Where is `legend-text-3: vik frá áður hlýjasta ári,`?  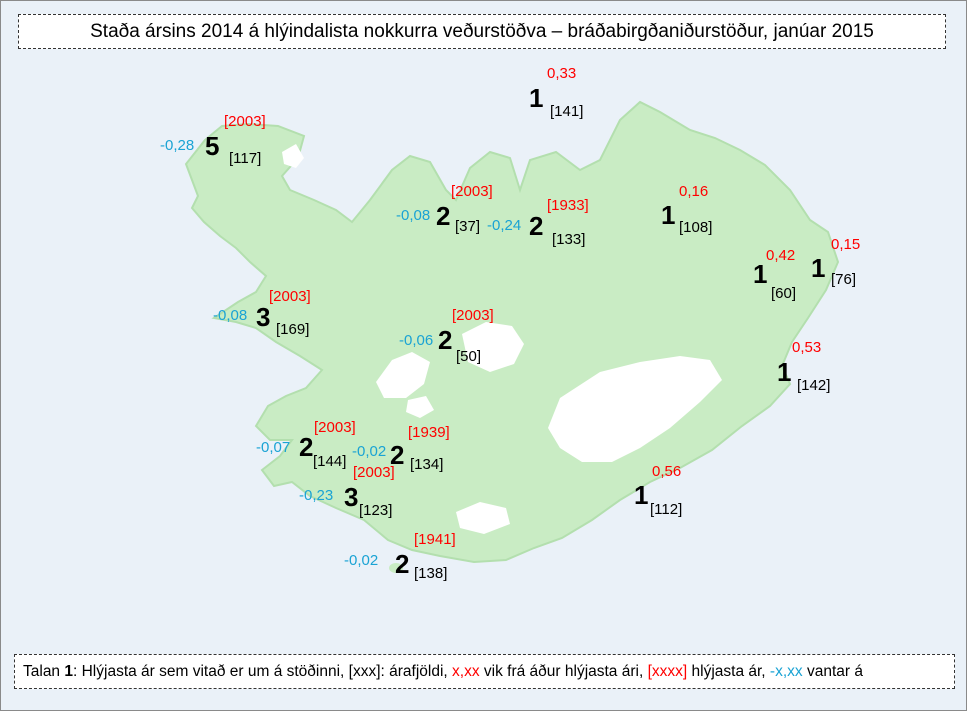
legend-text-3: vik frá áður hlýjasta ári, is located at coordinates (563, 671).